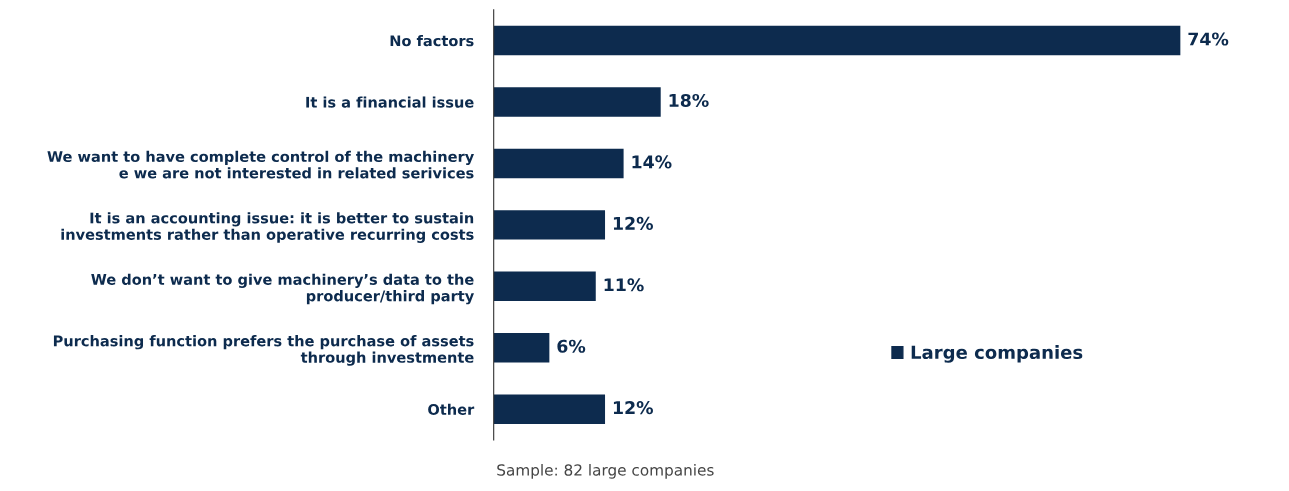 This screenshot has height=491, width=1289. Describe the element at coordinates (652, 162) in the screenshot. I see `data-label: 14%` at that location.